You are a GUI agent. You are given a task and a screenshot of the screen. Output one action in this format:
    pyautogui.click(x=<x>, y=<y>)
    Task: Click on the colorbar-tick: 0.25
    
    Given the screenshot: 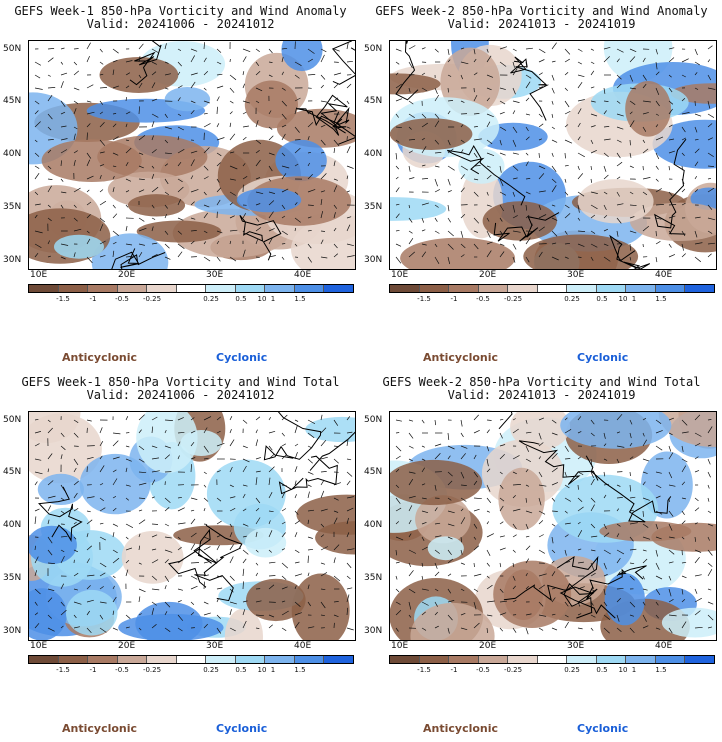 What is the action you would take?
    pyautogui.click(x=572, y=299)
    